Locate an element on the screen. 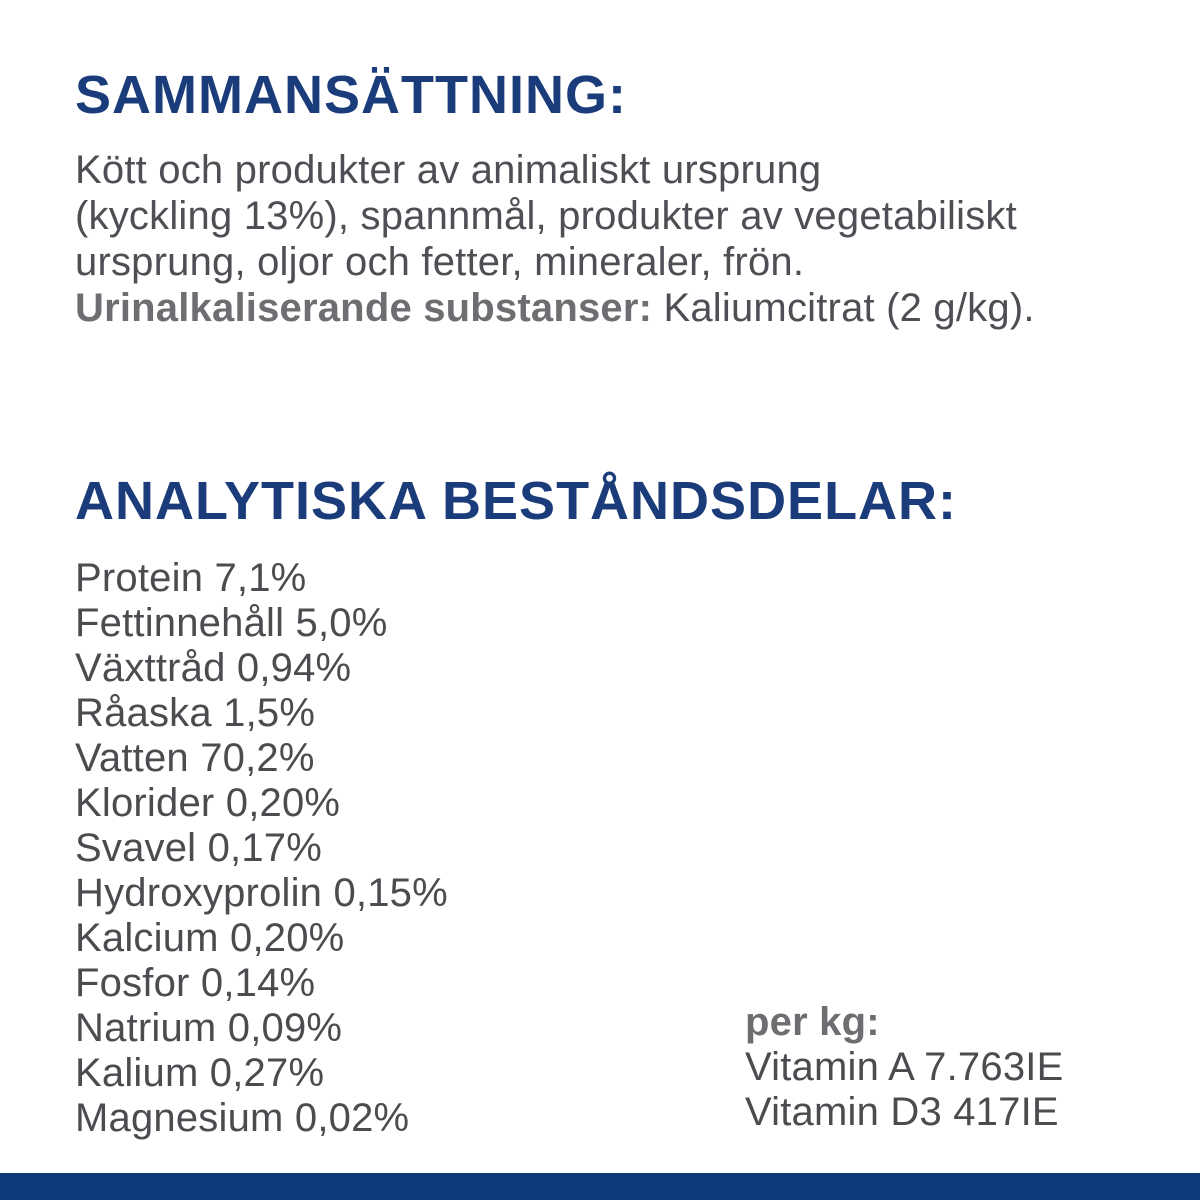 The width and height of the screenshot is (1200, 1200). nutrient-row: Natrium 0,09% is located at coordinates (261, 1028).